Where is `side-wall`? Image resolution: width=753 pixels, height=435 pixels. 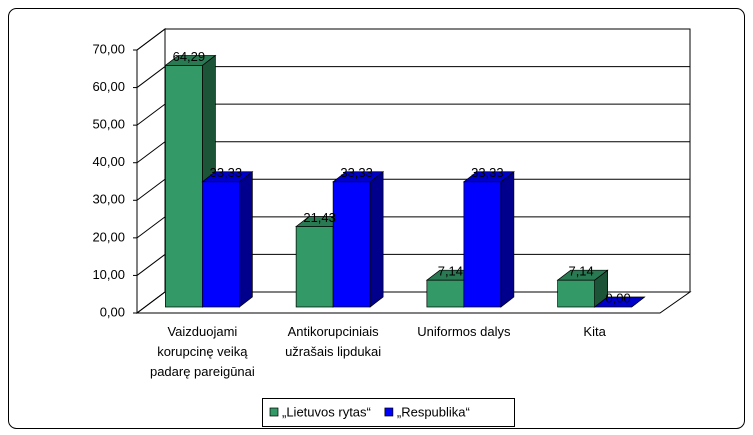
side-wall is located at coordinates (151, 171).